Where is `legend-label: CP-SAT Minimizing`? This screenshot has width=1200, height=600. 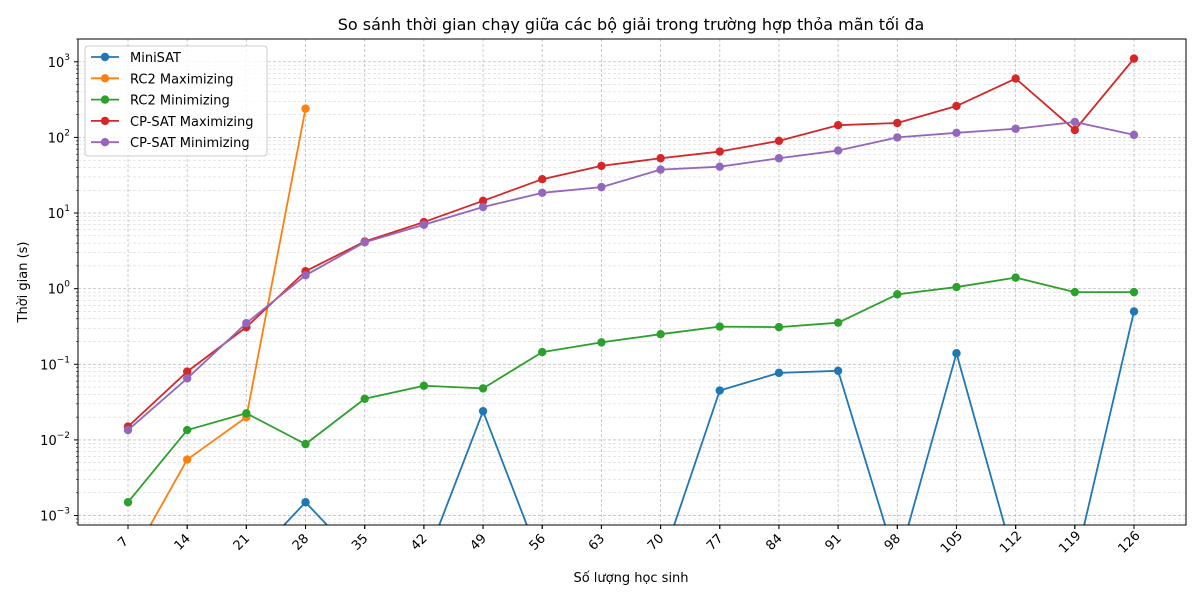 legend-label: CP-SAT Minimizing is located at coordinates (190, 143).